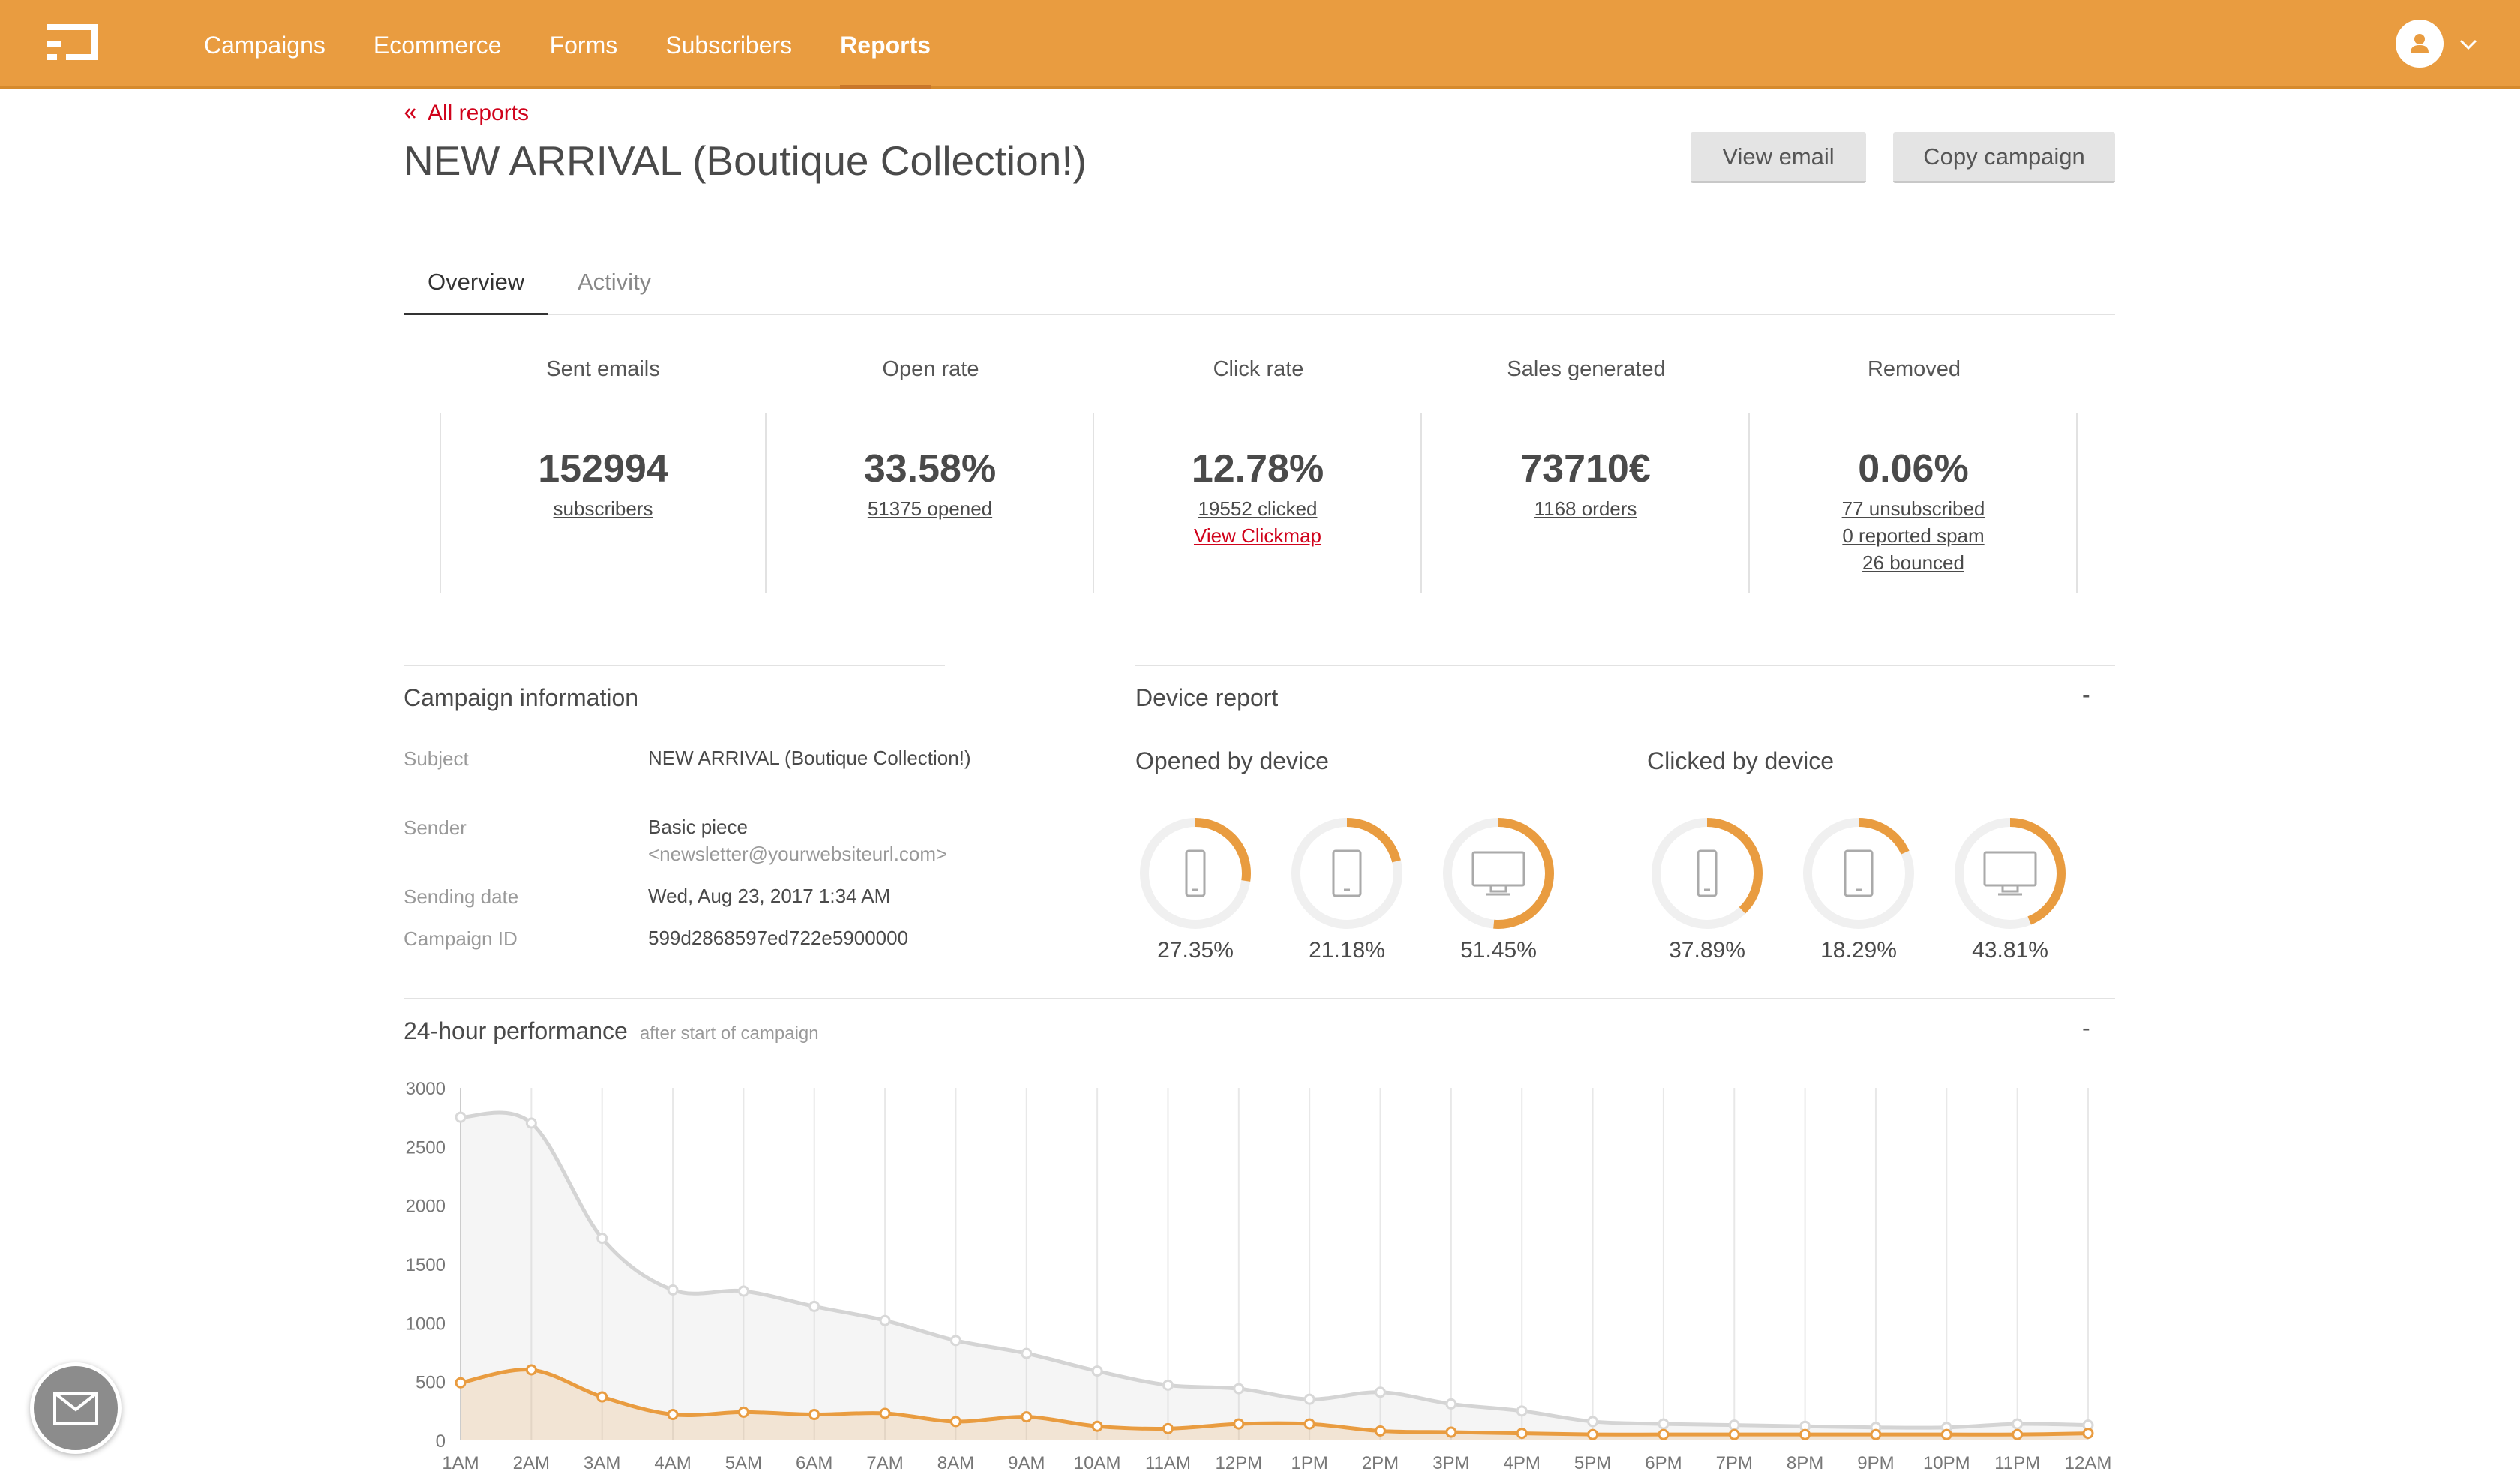 This screenshot has height=1484, width=2520. Describe the element at coordinates (1257, 469) in the screenshot. I see `stat-value: 12.78%` at that location.